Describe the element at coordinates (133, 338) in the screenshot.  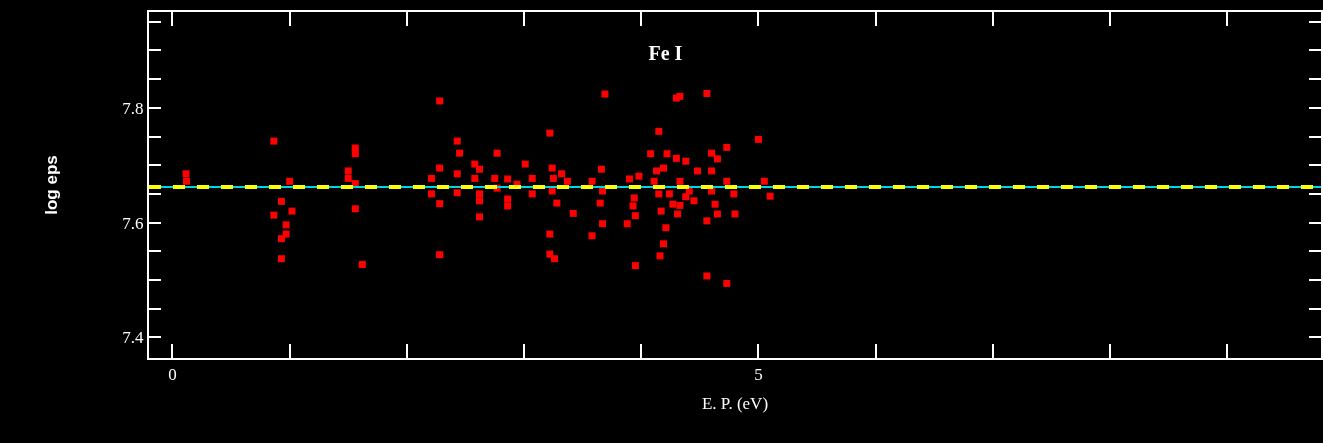
I see `y-tick-label: 7.4` at that location.